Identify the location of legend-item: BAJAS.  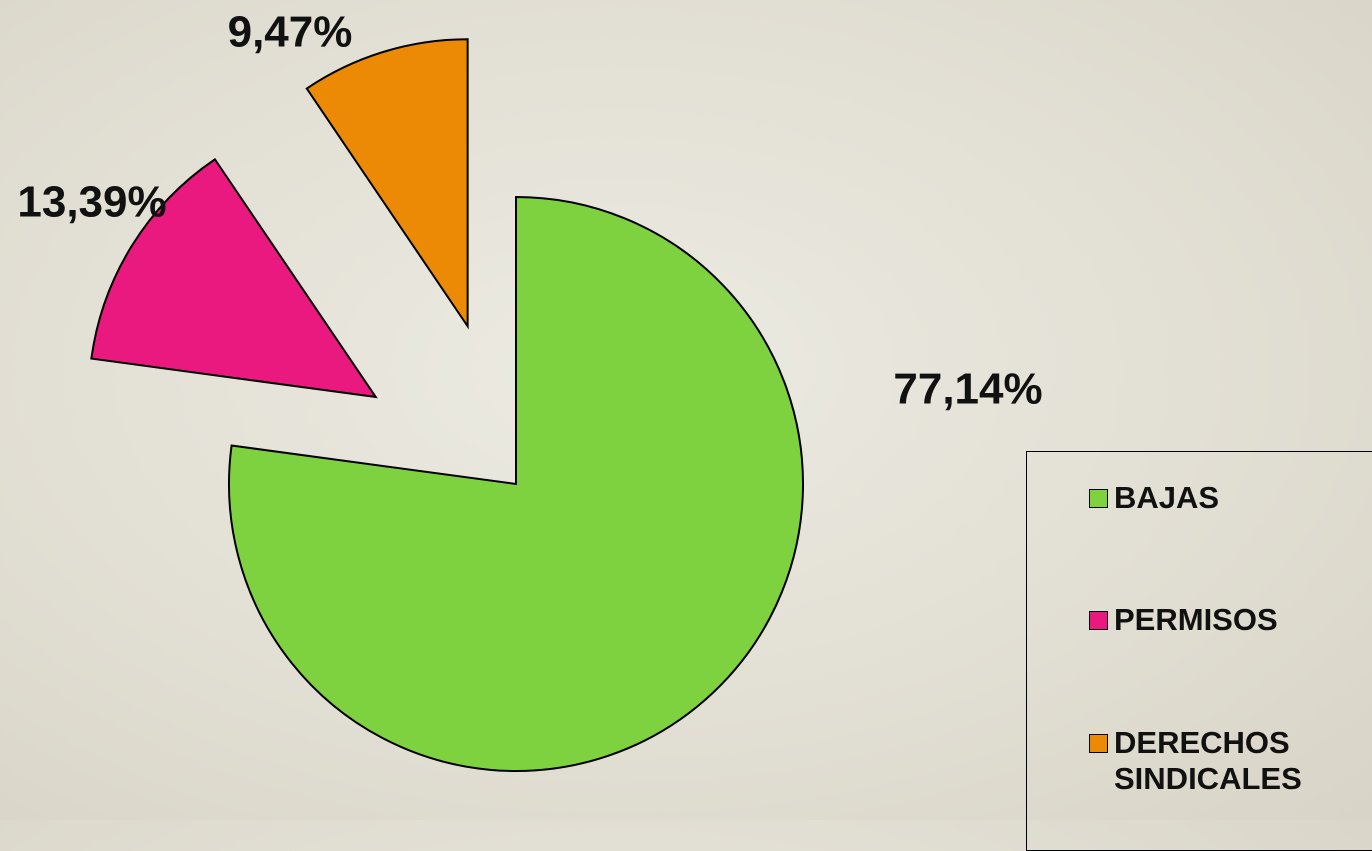
(1216, 498).